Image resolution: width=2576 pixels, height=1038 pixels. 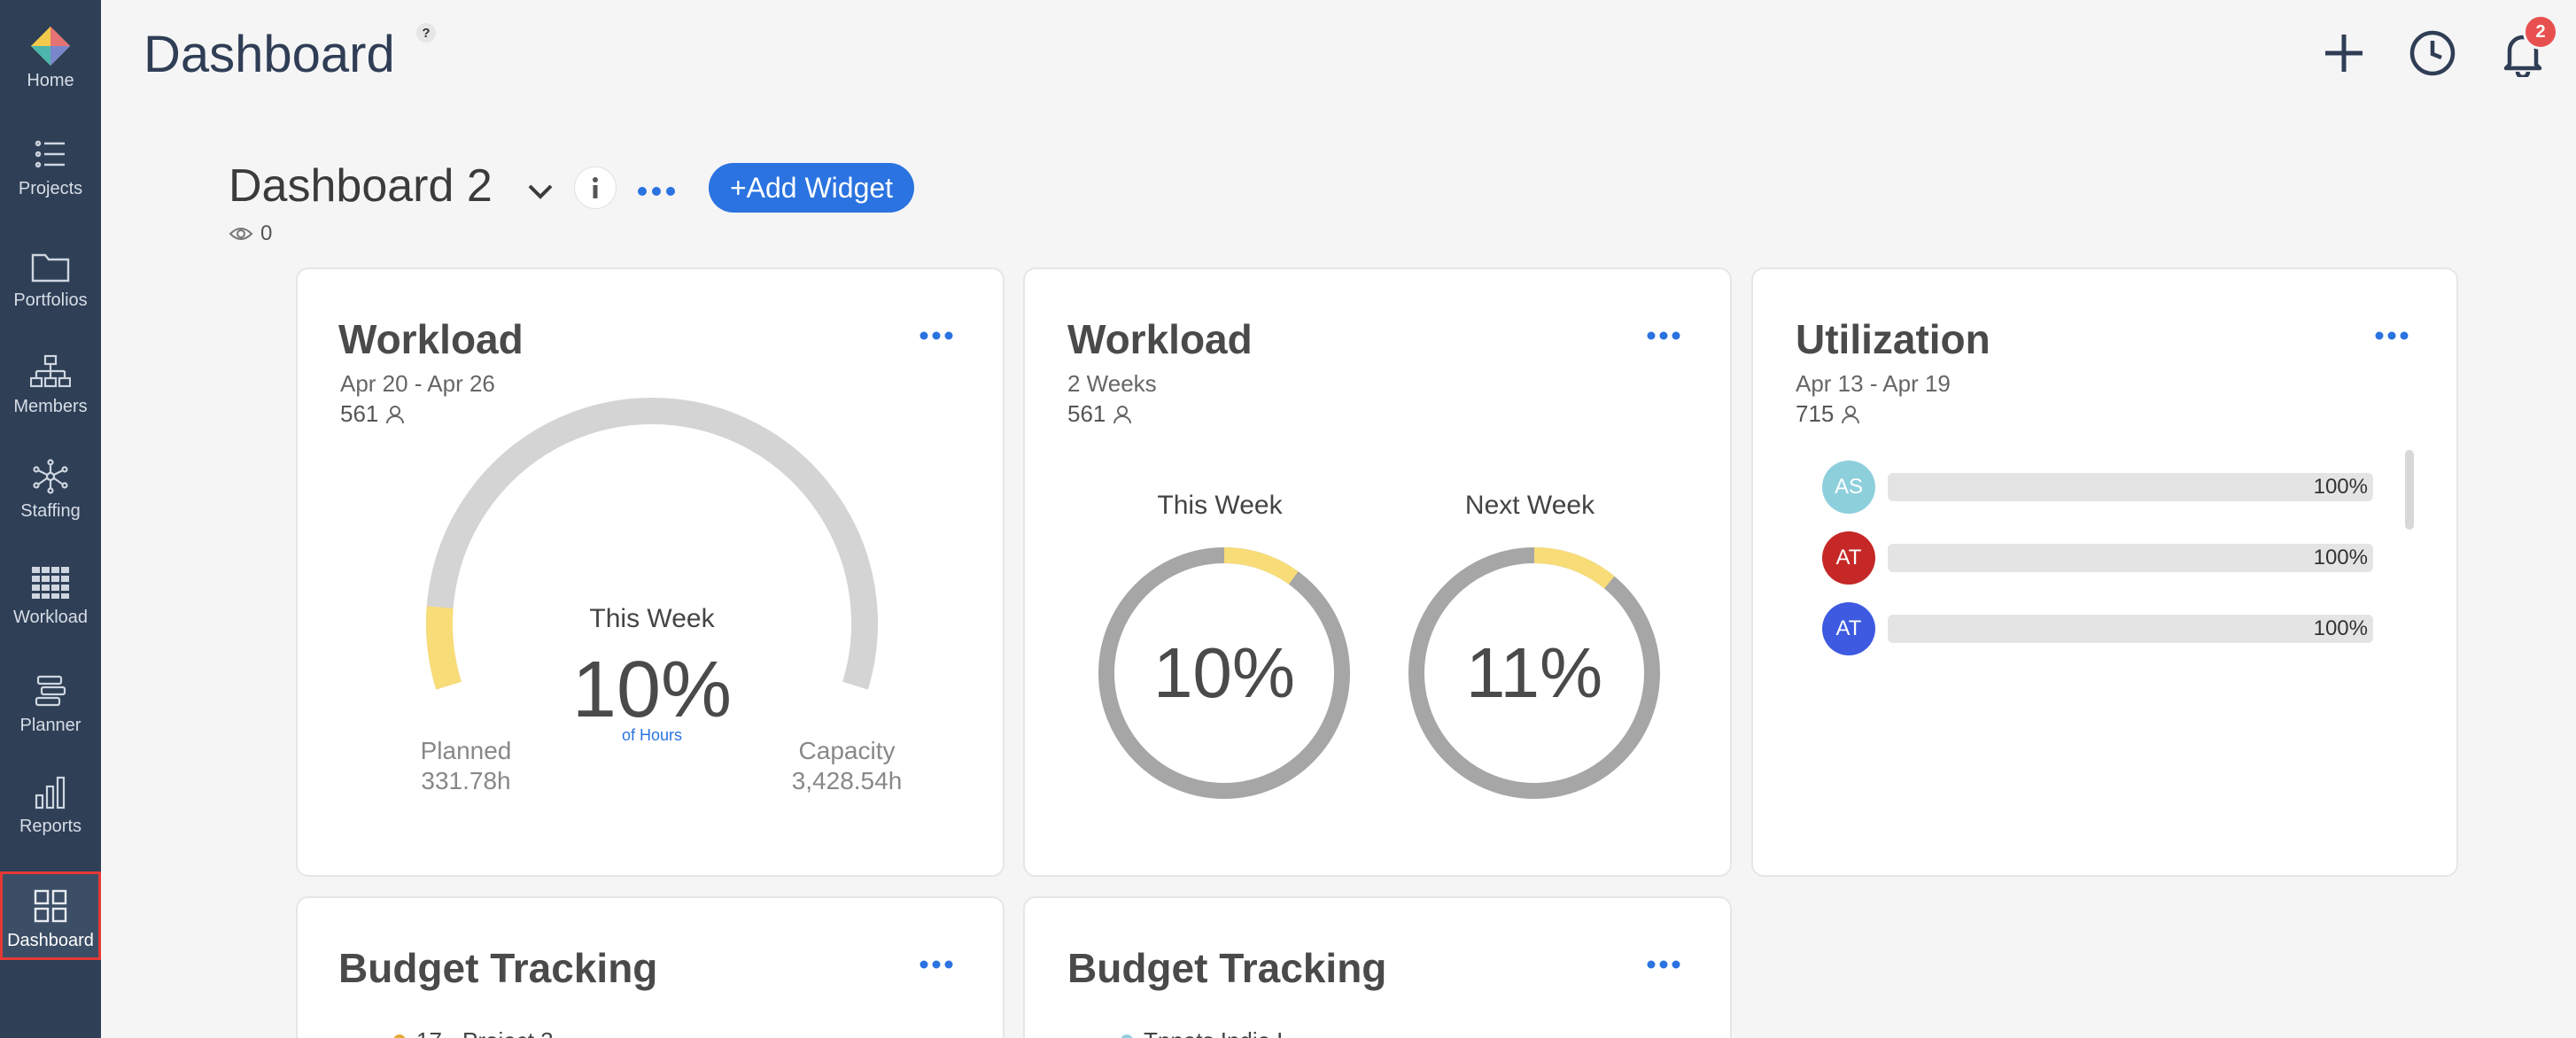 I want to click on sidebar-item-reports: Reports, so click(x=50, y=815).